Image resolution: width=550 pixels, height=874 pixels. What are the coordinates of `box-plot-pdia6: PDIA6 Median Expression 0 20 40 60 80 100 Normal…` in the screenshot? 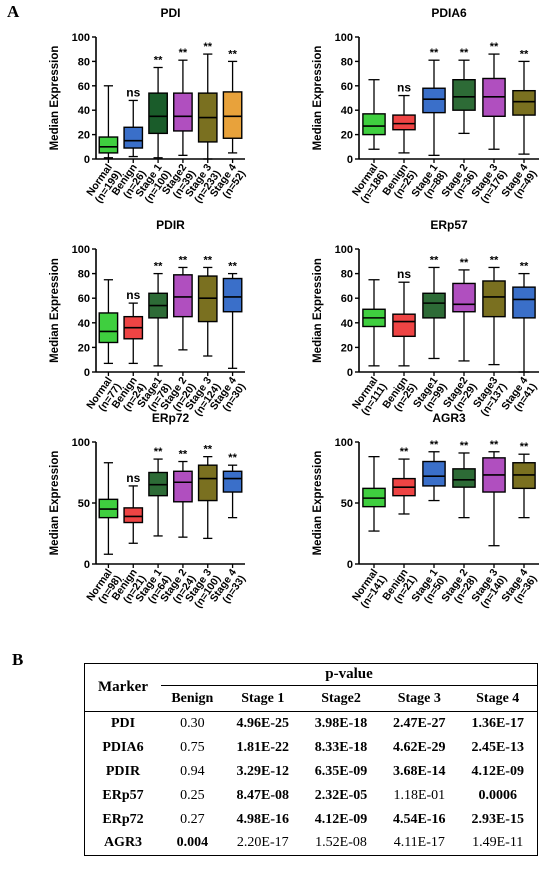 It's located at (425, 106).